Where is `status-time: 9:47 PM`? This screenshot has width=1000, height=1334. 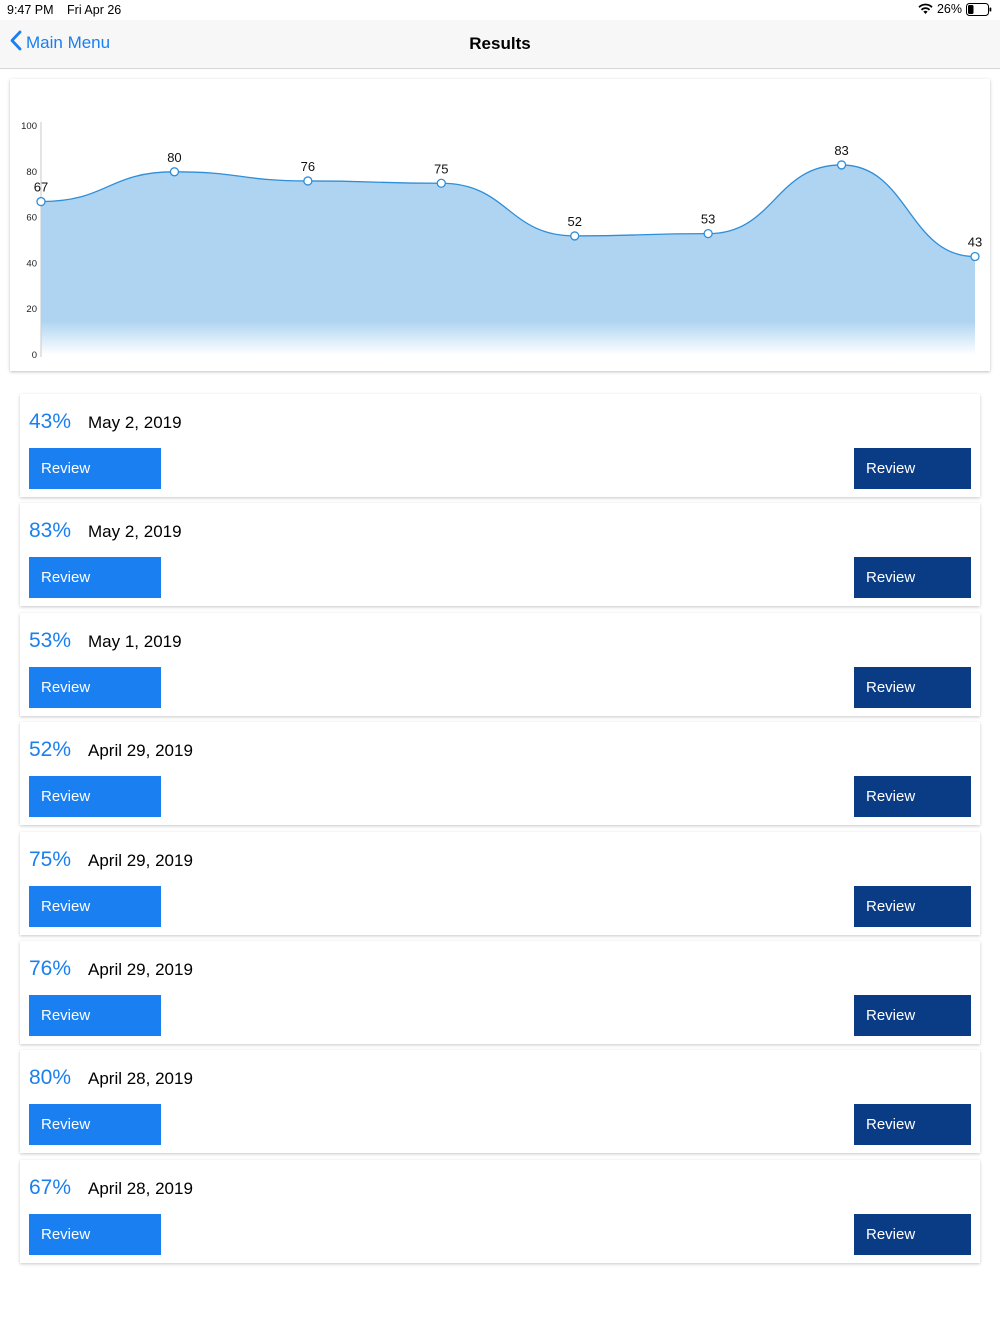
status-time: 9:47 PM is located at coordinates (30, 10).